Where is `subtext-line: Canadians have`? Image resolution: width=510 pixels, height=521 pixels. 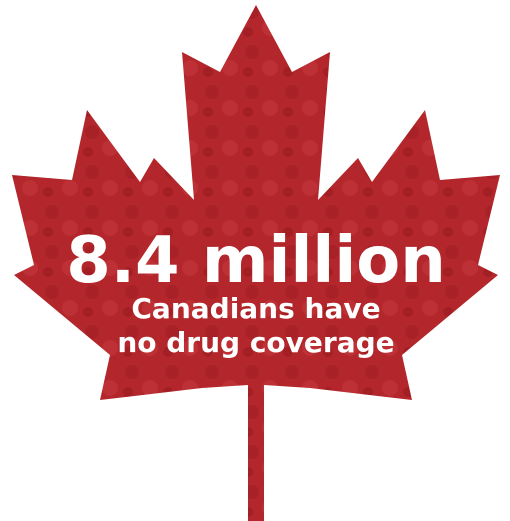
subtext-line: Canadians have is located at coordinates (255, 308).